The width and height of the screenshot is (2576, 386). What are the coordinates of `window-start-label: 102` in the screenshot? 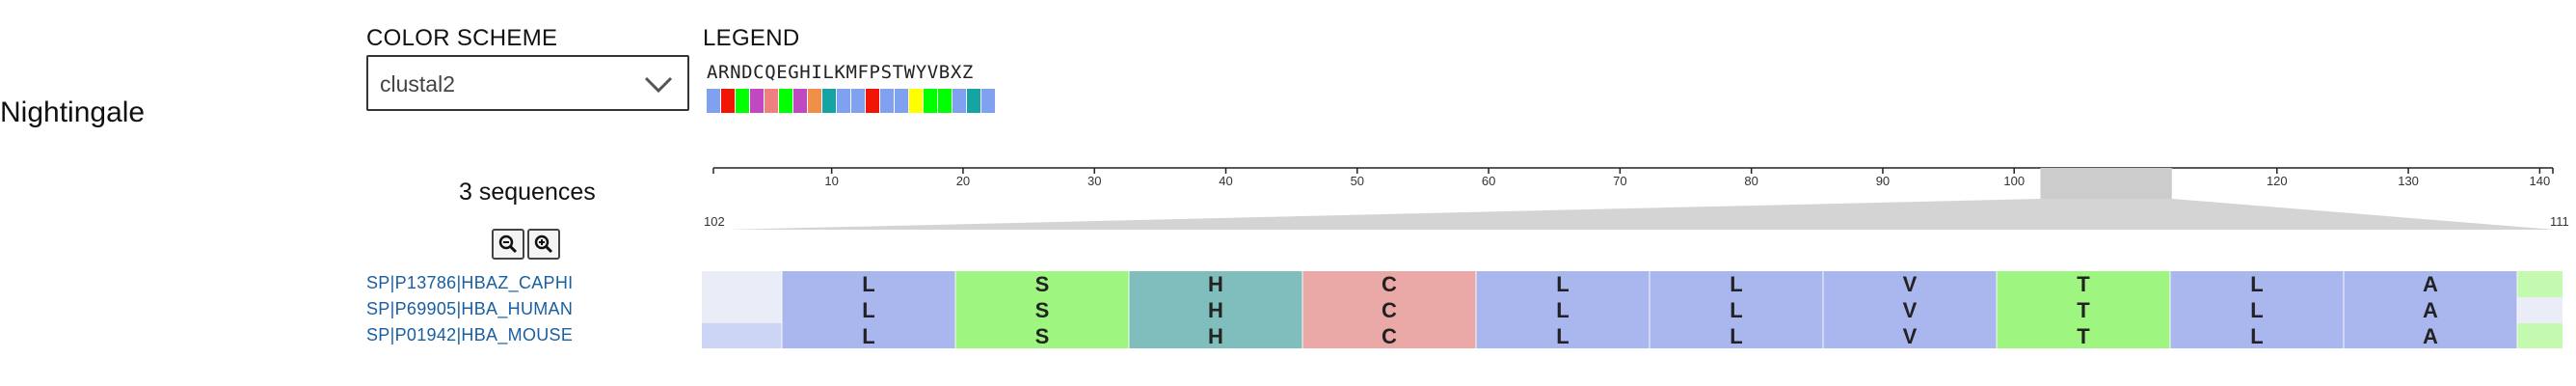 It's located at (715, 221).